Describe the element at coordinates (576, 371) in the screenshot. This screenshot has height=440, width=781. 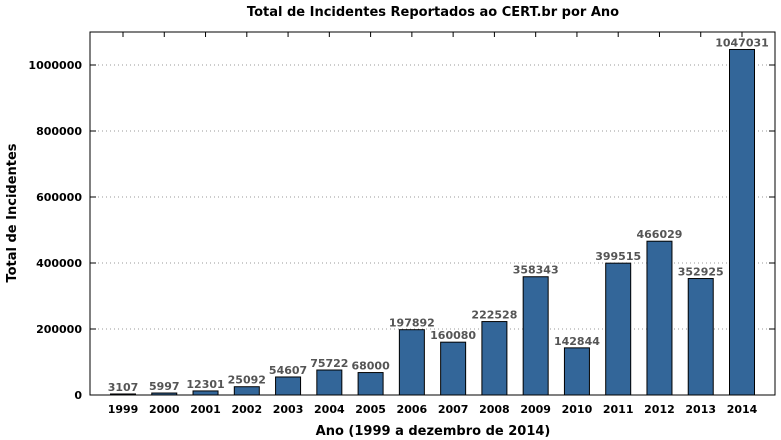
I see `bar-2010` at that location.